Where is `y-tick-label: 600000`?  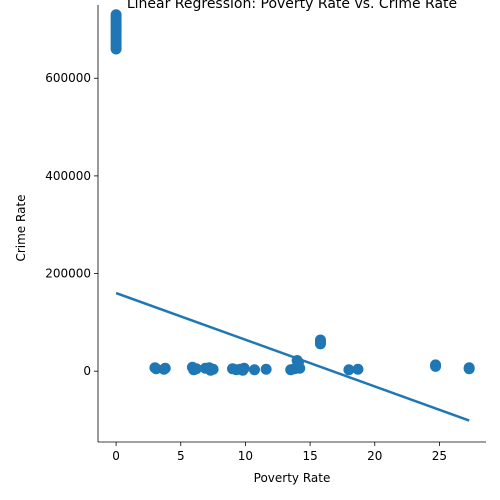
y-tick-label: 600000 is located at coordinates (68, 78).